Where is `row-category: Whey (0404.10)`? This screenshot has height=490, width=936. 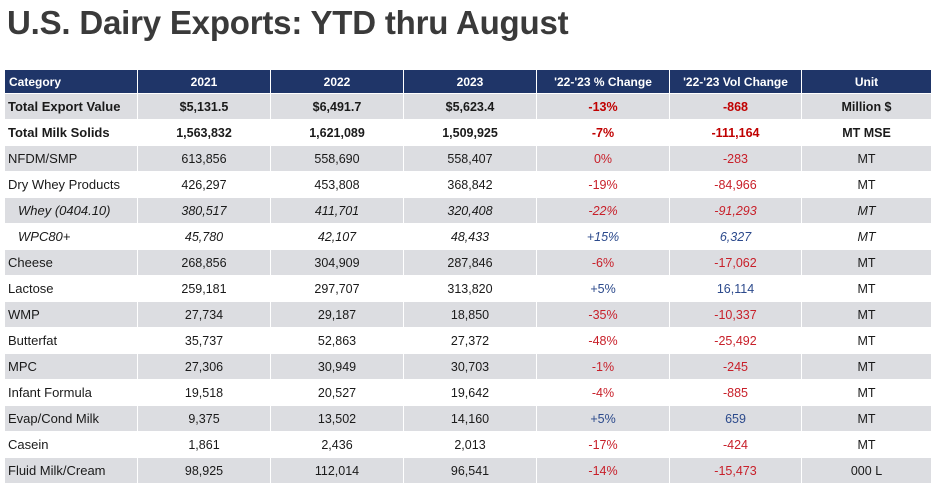 row-category: Whey (0404.10) is located at coordinates (71, 211).